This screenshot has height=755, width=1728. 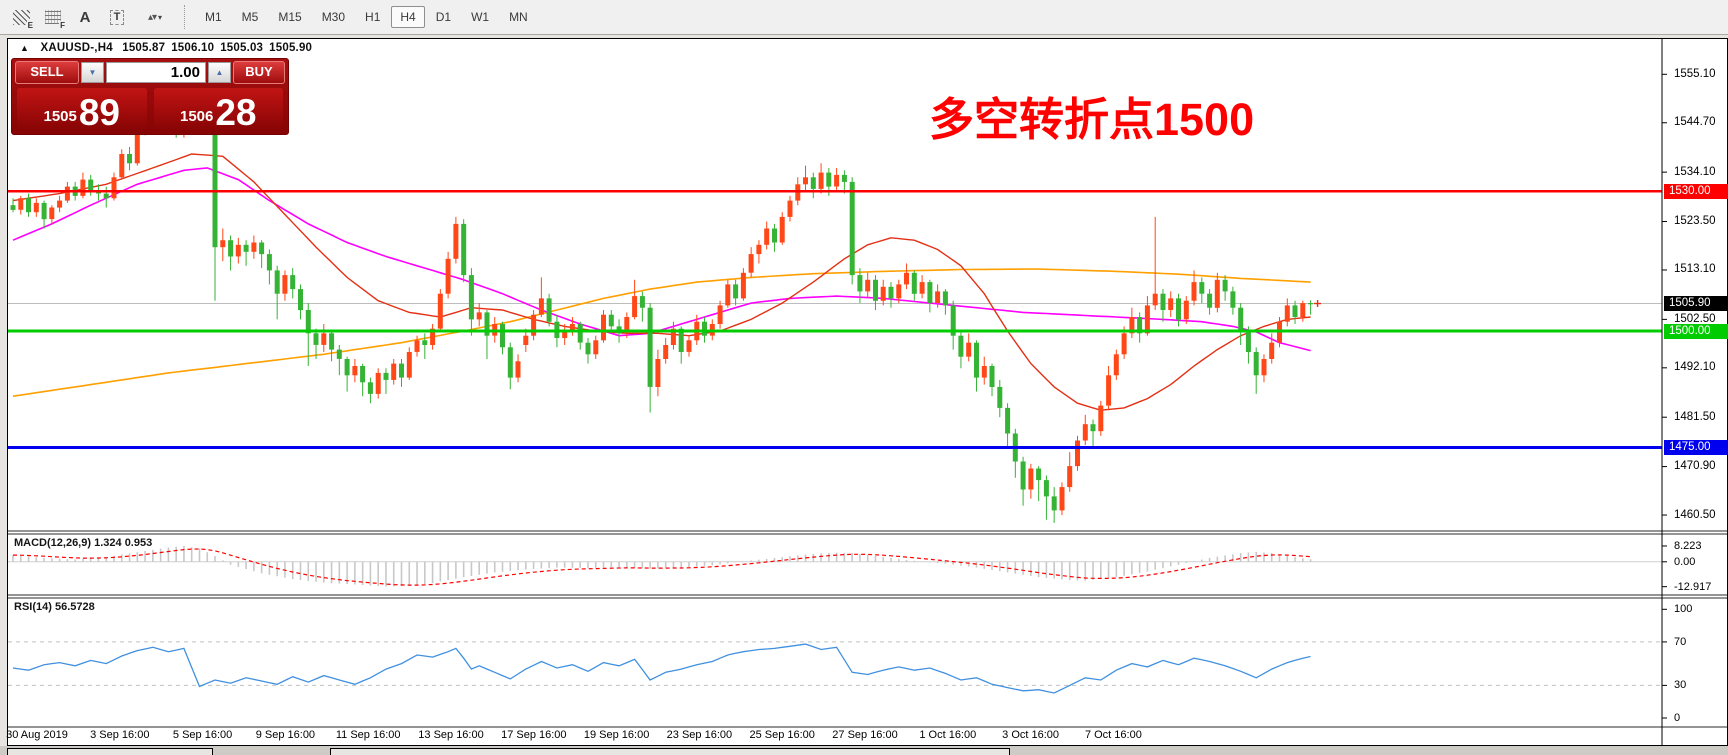 I want to click on volume-decrease-button: ▼, so click(x=92, y=72).